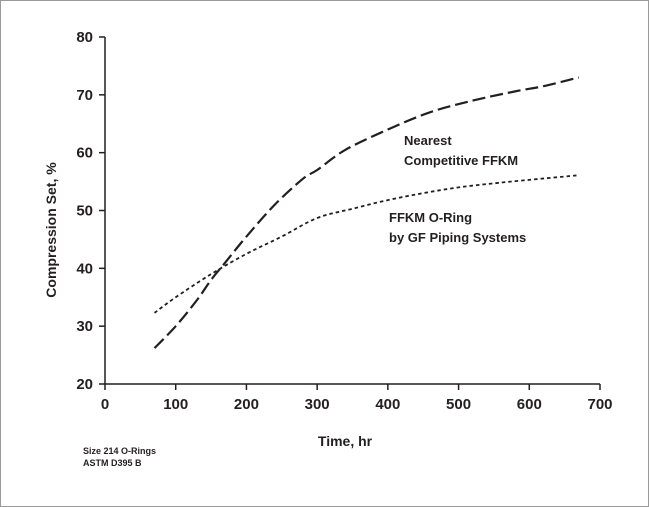 The width and height of the screenshot is (649, 507). I want to click on series-label-gf-line-2: by GF Piping Systems, so click(457, 237).